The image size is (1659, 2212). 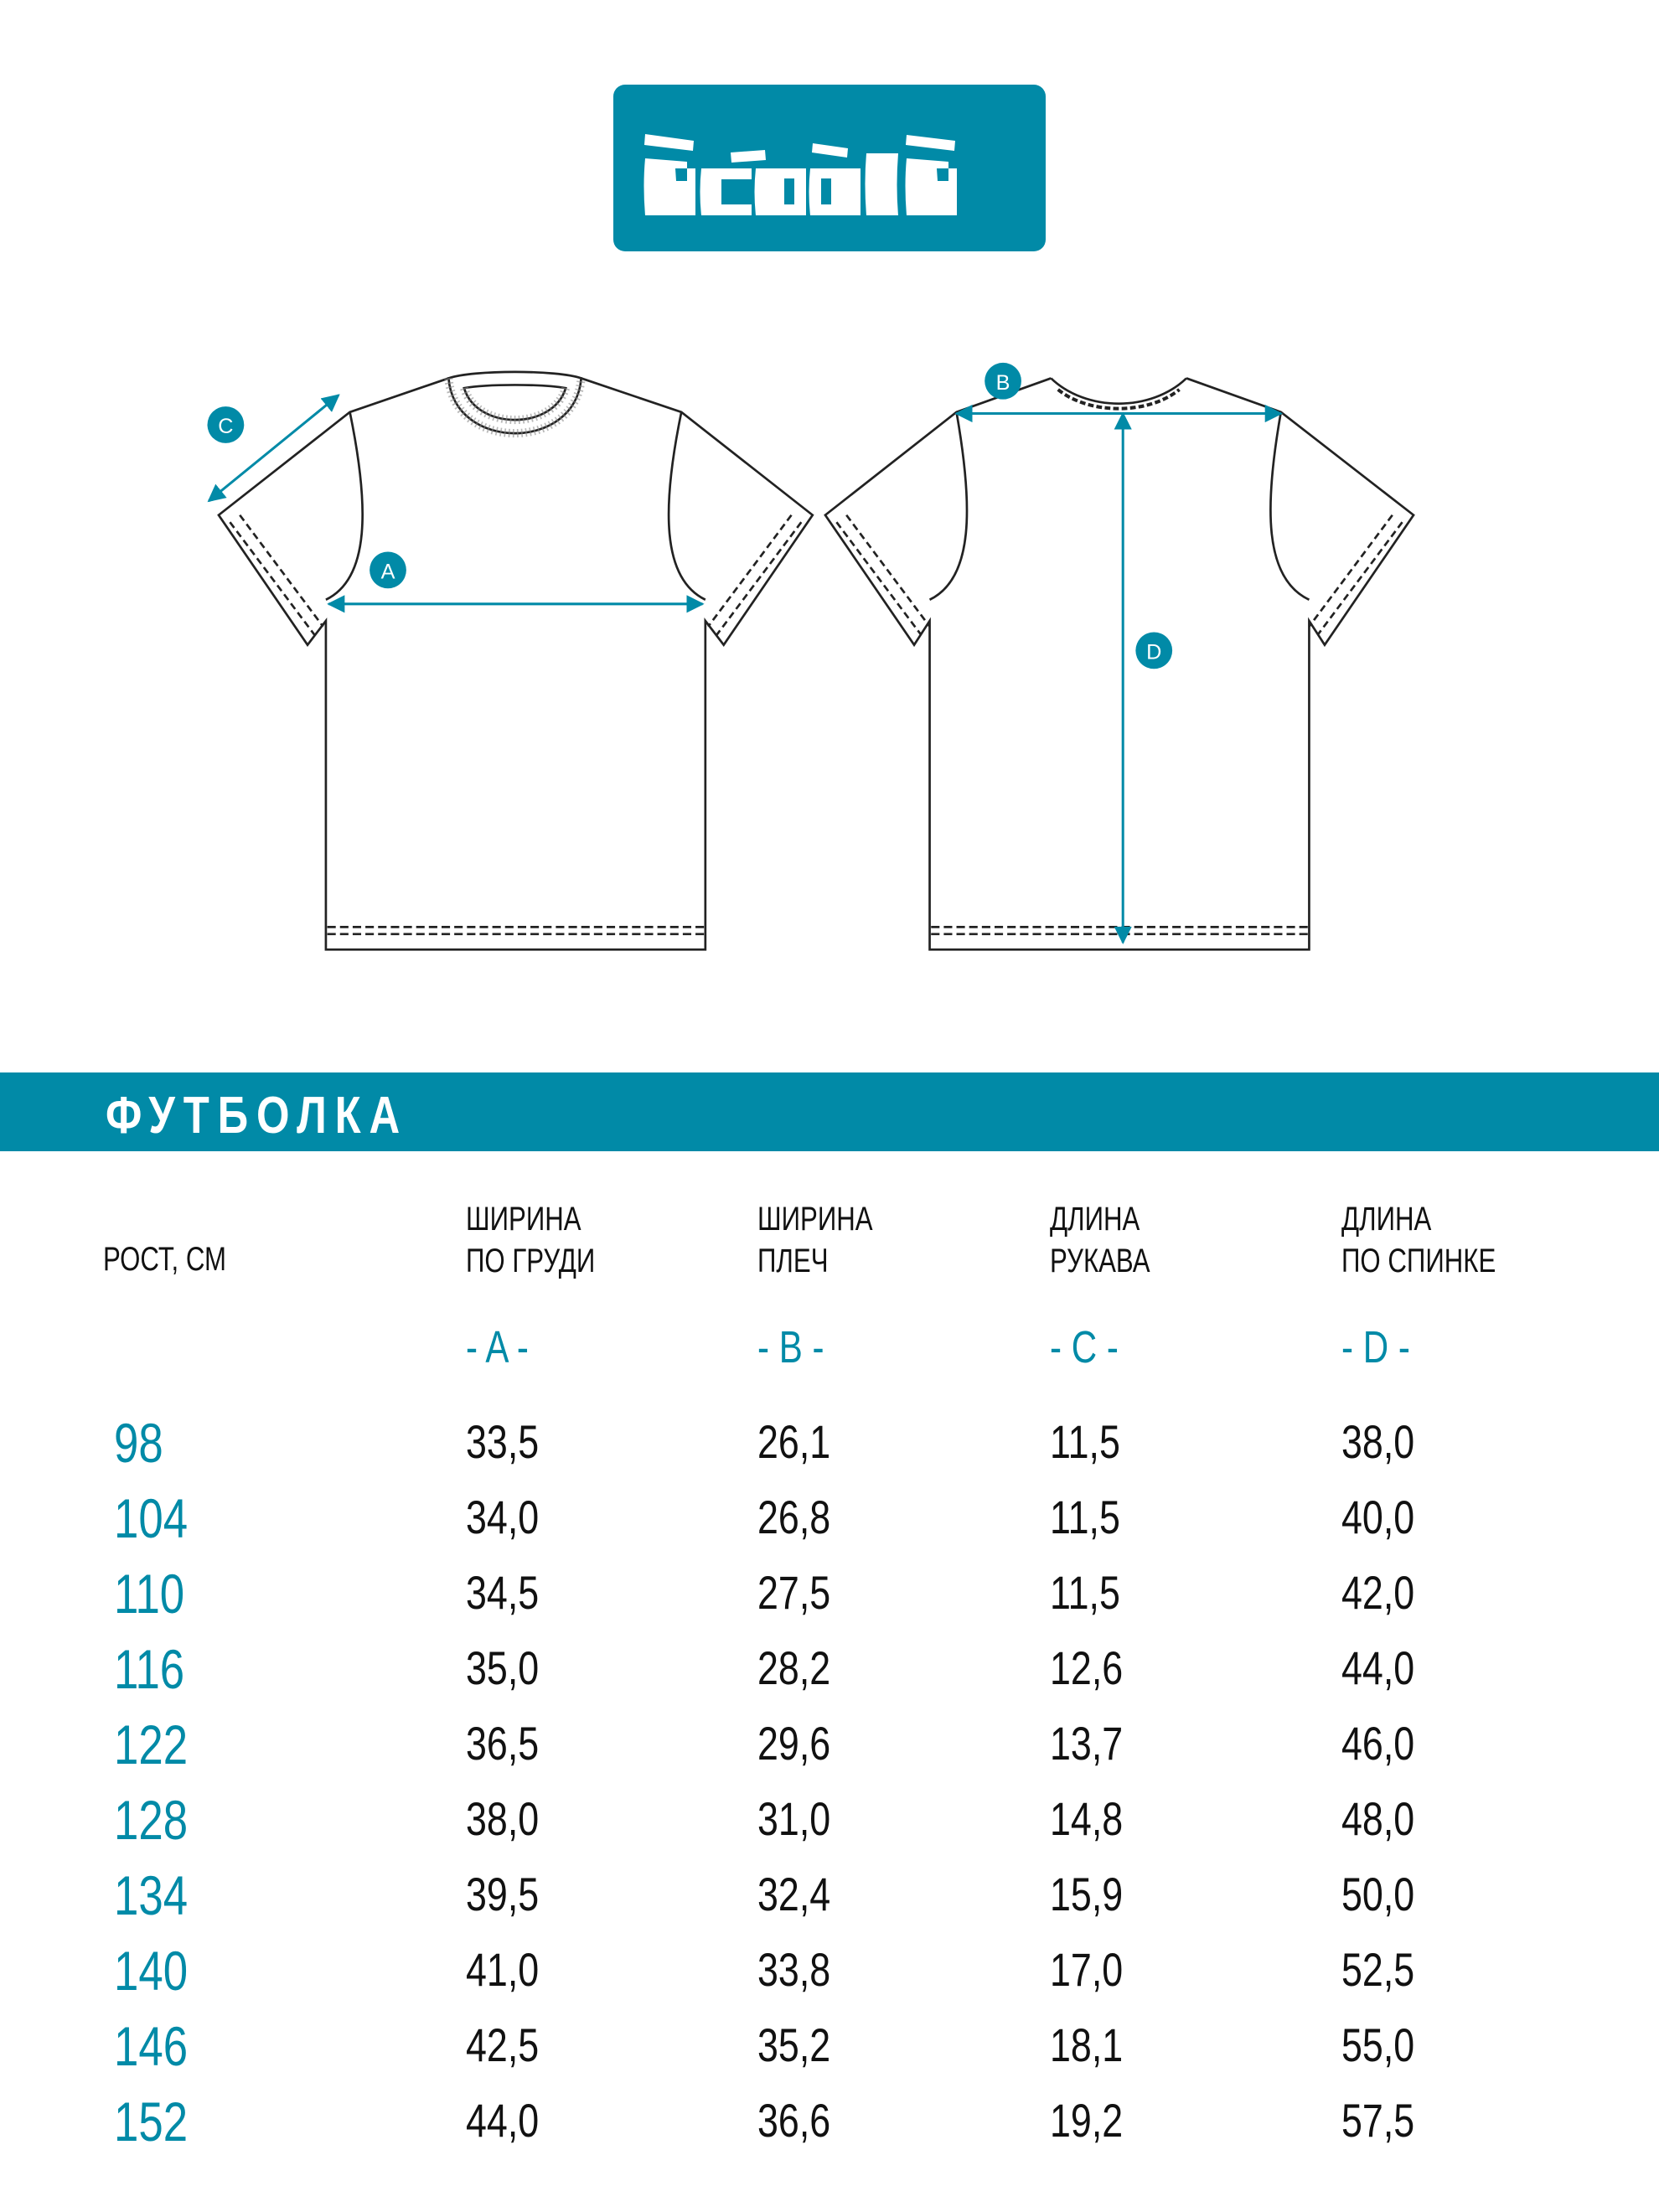 I want to click on column-code: - B -, so click(x=790, y=1347).